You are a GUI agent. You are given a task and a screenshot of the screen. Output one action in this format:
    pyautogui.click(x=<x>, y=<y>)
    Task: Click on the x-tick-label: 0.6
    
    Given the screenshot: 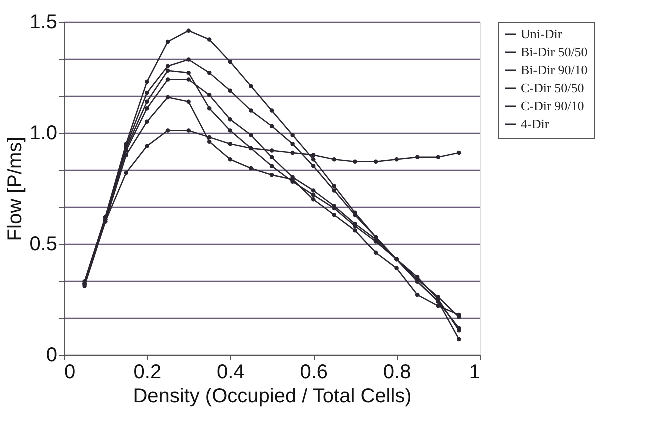 What is the action you would take?
    pyautogui.click(x=314, y=373)
    